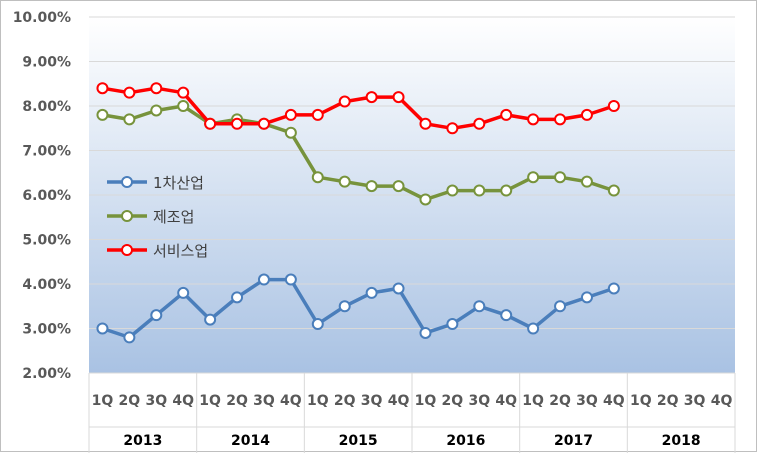 This screenshot has width=757, height=453. What do you see at coordinates (178, 183) in the screenshot?
I see `legend-label: 1차산업` at bounding box center [178, 183].